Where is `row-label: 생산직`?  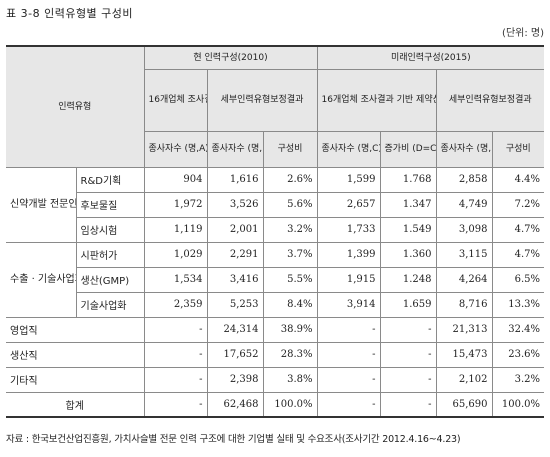
row-label: 생산직 is located at coordinates (75, 354).